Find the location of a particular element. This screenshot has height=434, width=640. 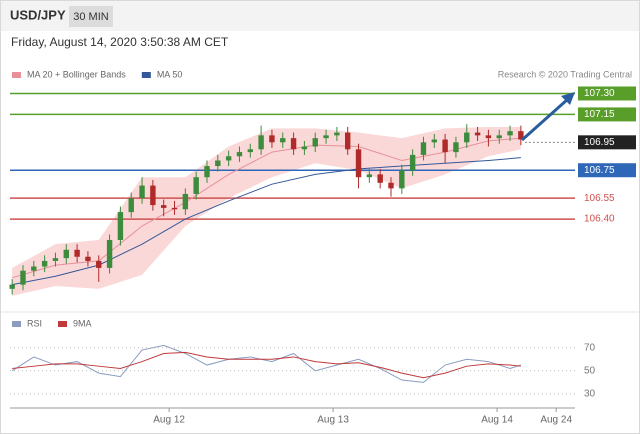

level-label: 106.75 is located at coordinates (599, 170).